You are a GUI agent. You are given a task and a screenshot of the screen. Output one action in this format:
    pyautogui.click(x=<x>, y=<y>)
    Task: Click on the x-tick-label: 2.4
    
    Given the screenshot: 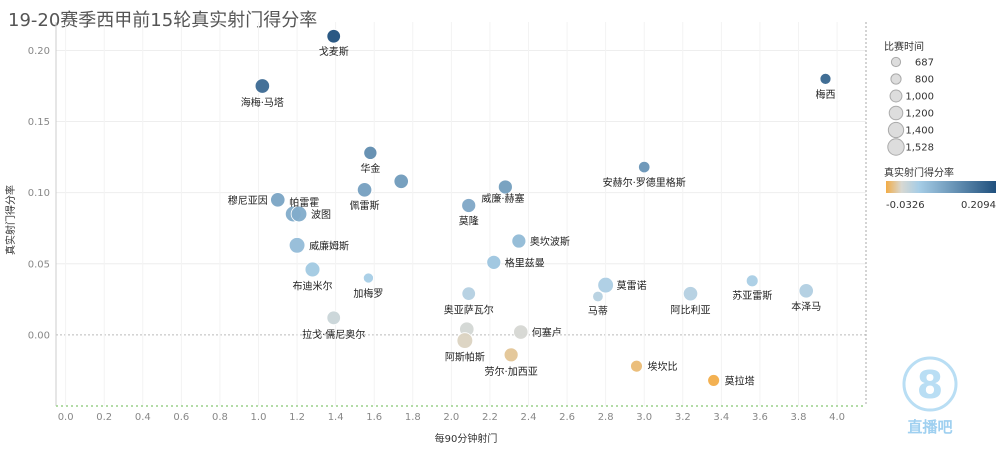 What is the action you would take?
    pyautogui.click(x=529, y=417)
    